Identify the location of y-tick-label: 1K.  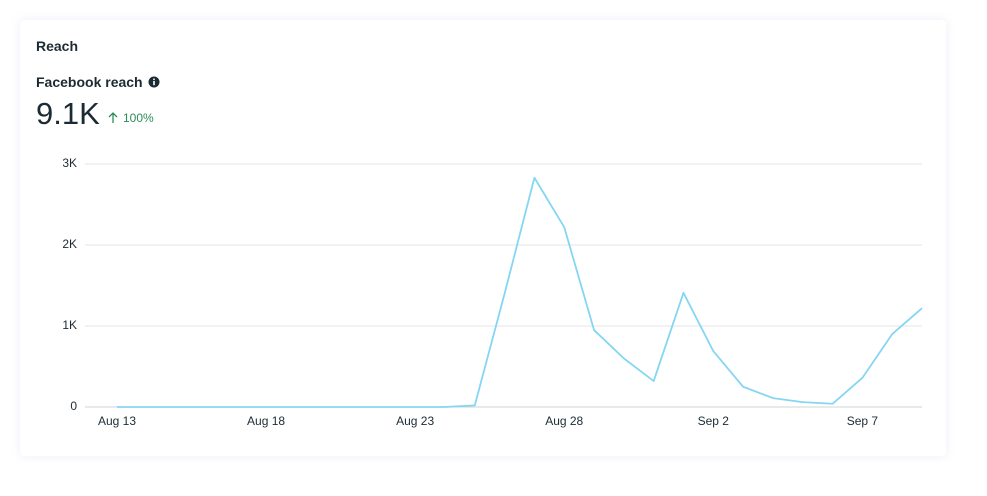
(69, 325).